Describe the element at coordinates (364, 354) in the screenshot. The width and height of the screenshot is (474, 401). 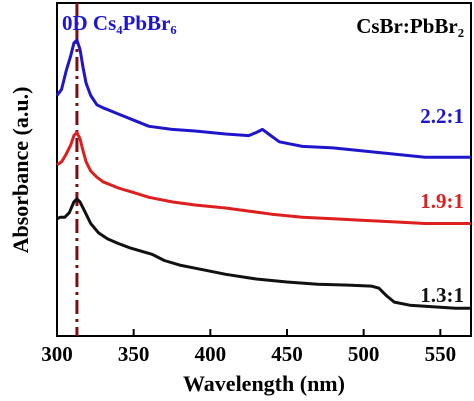
I see `x-tick-label: 500` at that location.